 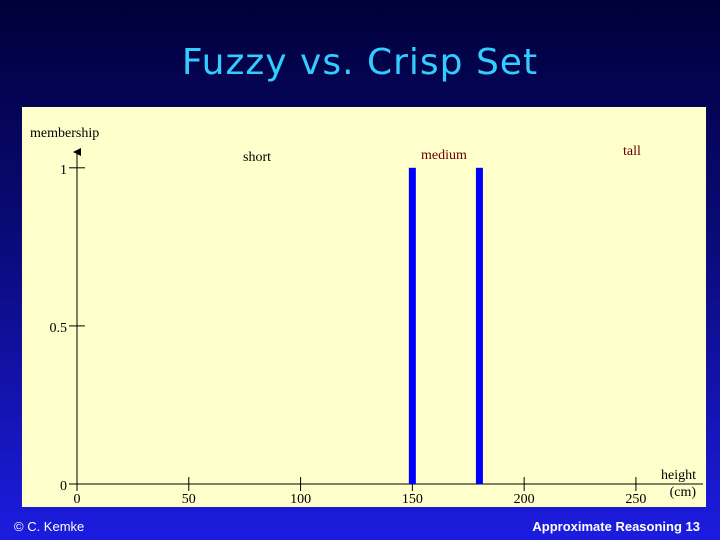 I want to click on footer-left: © C. Kemke, so click(x=49, y=526).